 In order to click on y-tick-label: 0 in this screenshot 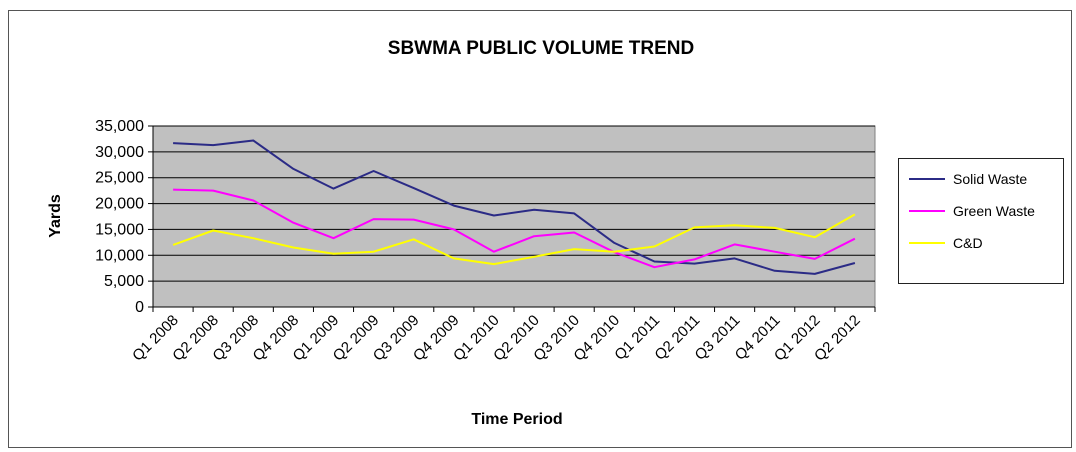, I will do `click(139, 307)`.